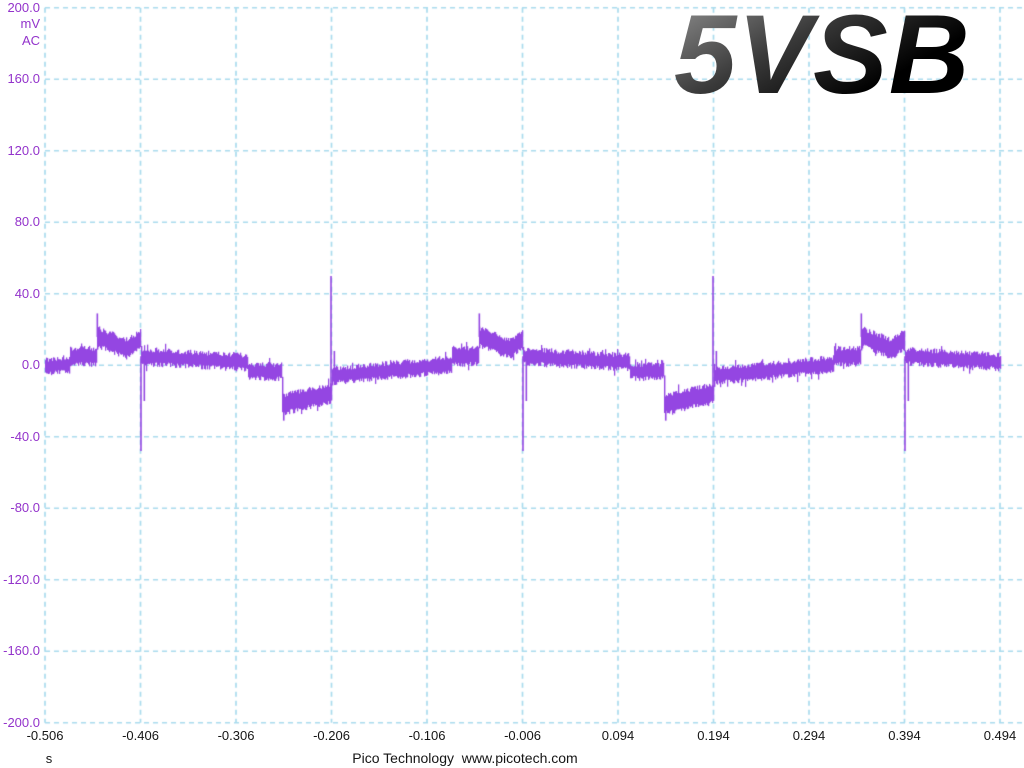 This screenshot has height=768, width=1024. Describe the element at coordinates (25, 508) in the screenshot. I see `y-tick-label: -80.0` at that location.